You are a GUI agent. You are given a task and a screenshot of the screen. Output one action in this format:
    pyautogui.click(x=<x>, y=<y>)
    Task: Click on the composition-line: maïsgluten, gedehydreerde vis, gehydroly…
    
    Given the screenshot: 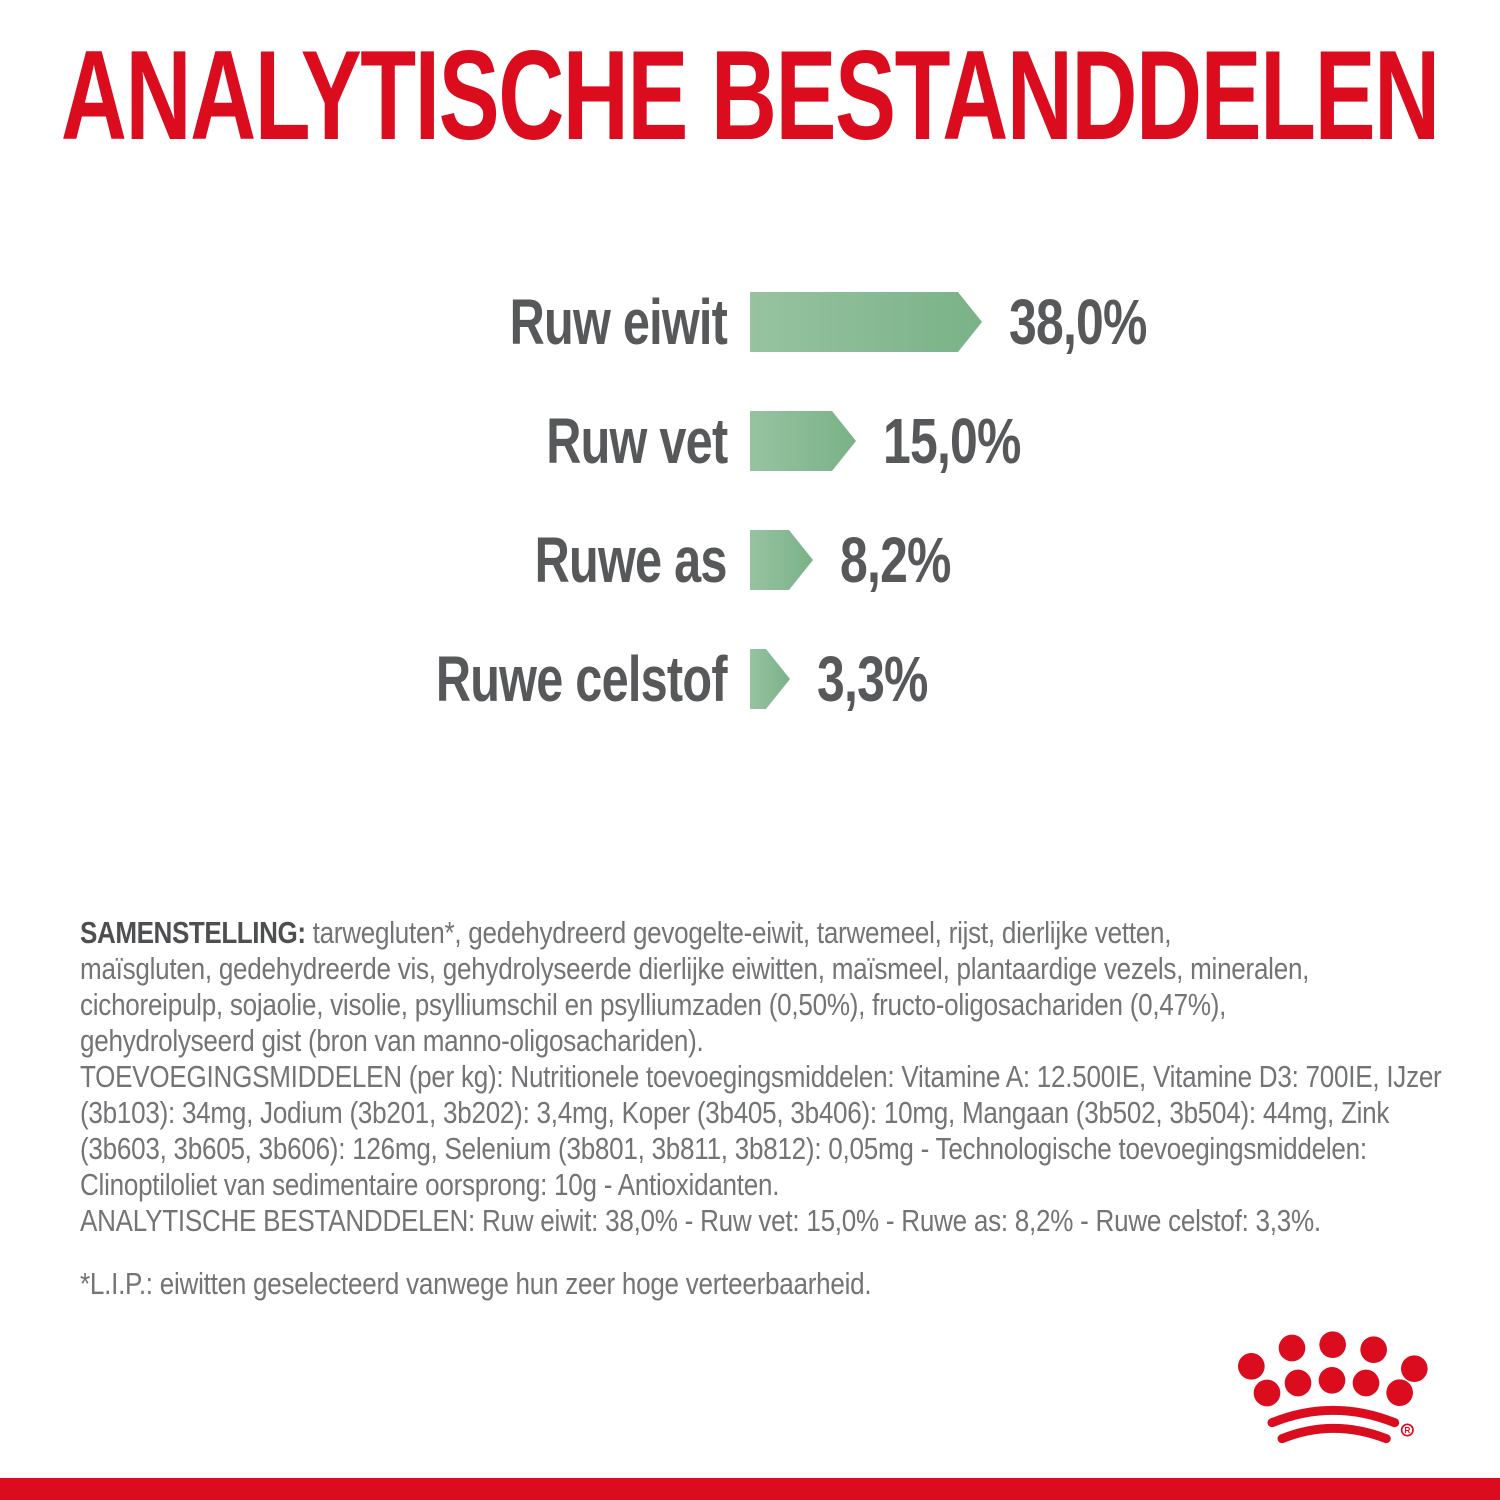 What is the action you would take?
    pyautogui.click(x=695, y=968)
    